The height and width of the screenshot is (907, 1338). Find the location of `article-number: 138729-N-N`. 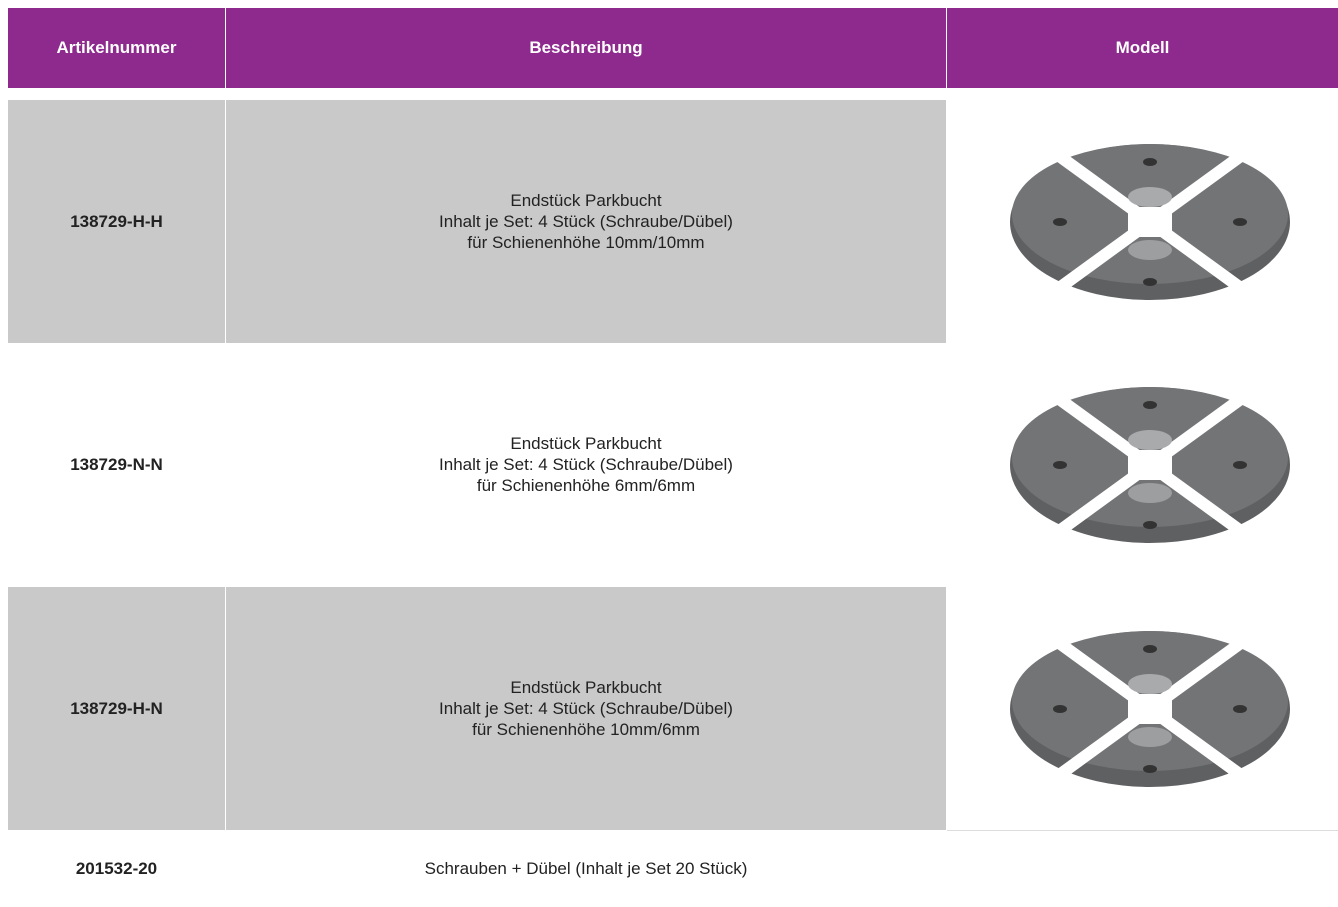

article-number: 138729-N-N is located at coordinates (116, 464).